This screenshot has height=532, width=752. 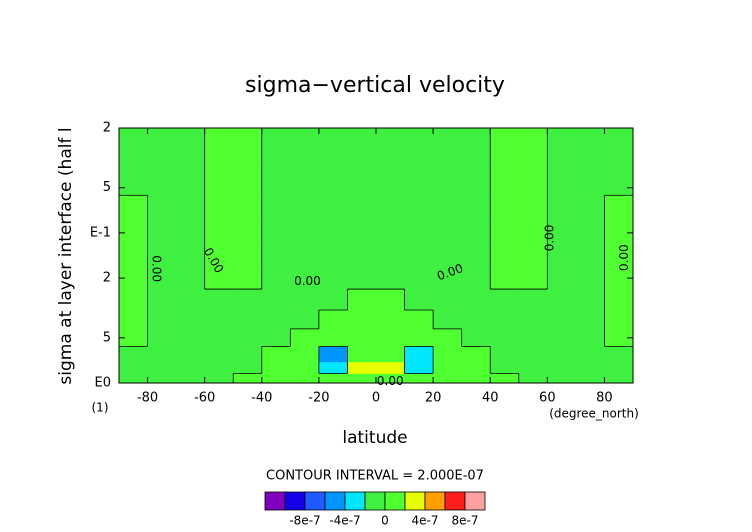 I want to click on y-tick-label: 5, so click(x=107, y=187).